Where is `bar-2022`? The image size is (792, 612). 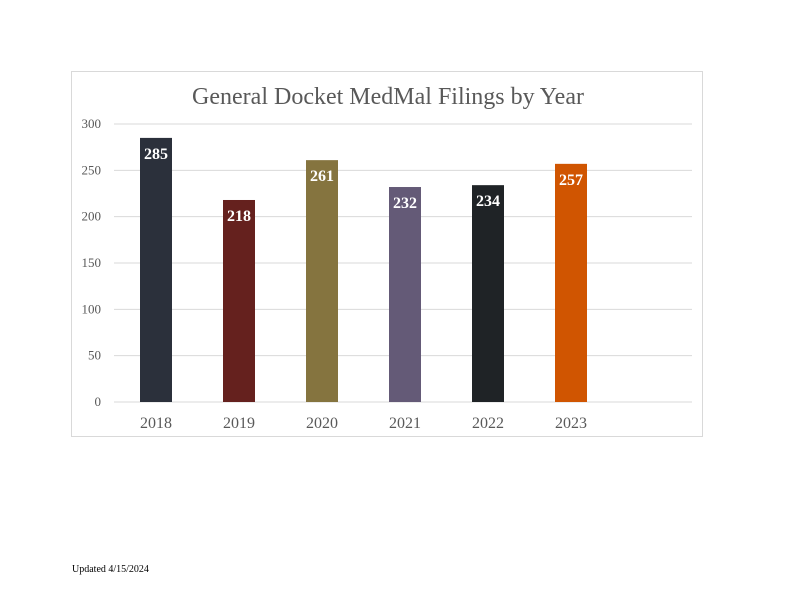 bar-2022 is located at coordinates (488, 293).